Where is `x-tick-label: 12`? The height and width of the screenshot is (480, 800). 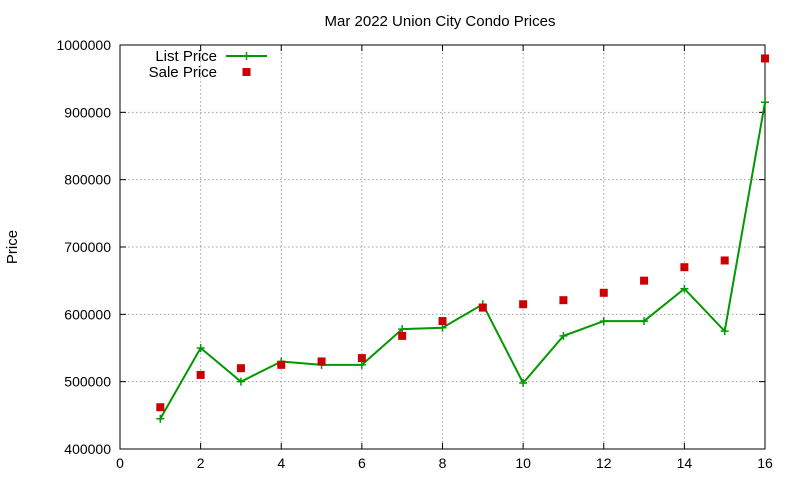 x-tick-label: 12 is located at coordinates (604, 463).